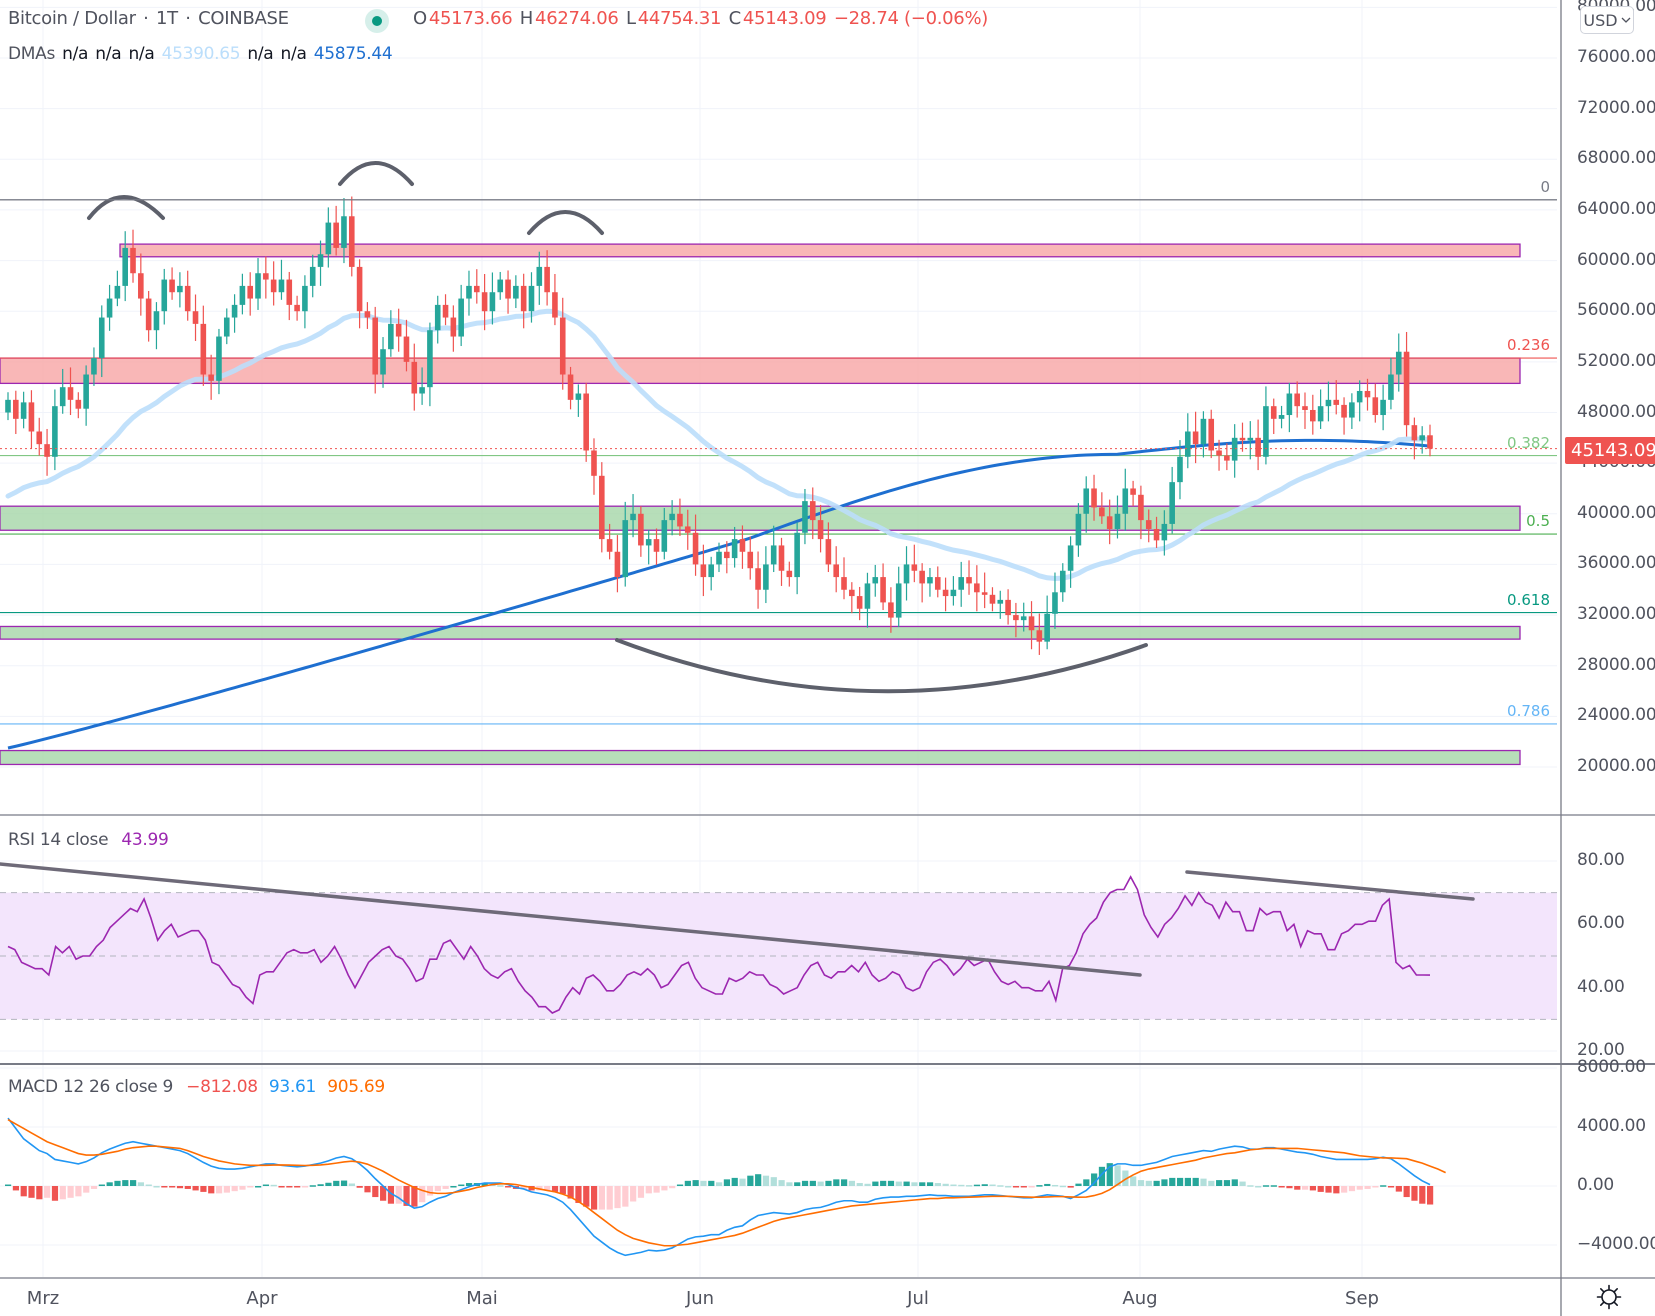 Image resolution: width=1655 pixels, height=1316 pixels. I want to click on currency-dropdown: USD, so click(1607, 20).